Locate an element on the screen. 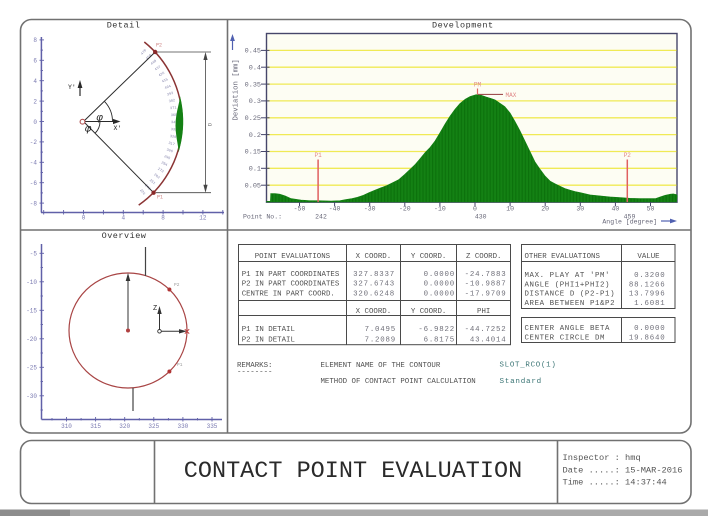 The height and width of the screenshot is (516, 708). svg-text: Y COORD. is located at coordinates (428, 257).